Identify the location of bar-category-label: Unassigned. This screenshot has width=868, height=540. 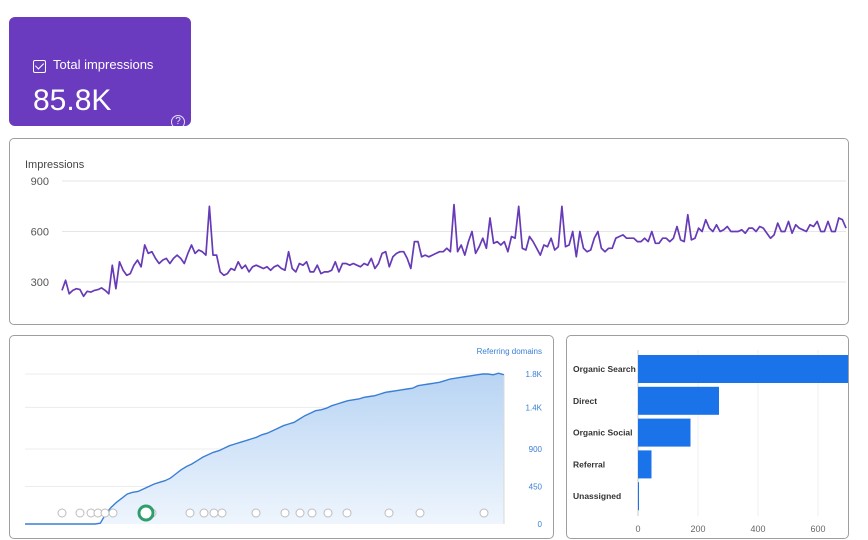
(597, 496).